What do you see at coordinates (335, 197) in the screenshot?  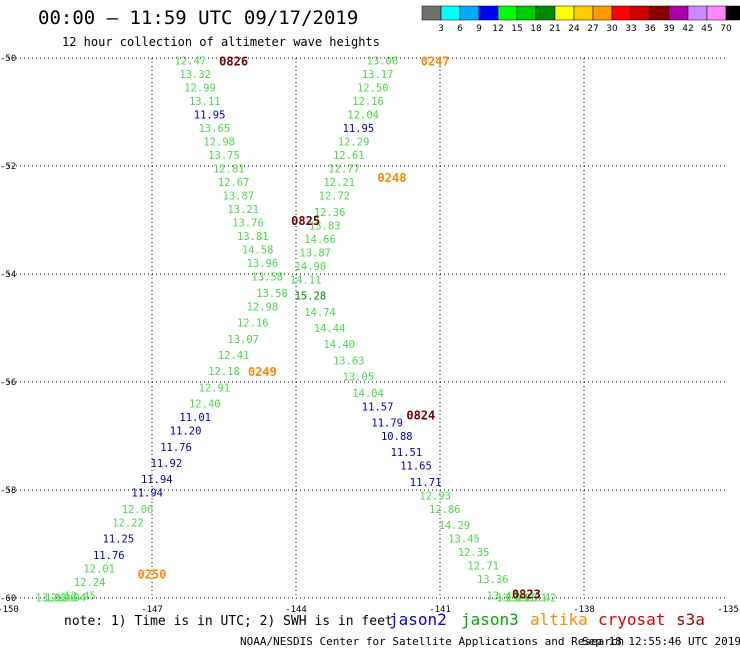 I see `swh-value: 12.72` at bounding box center [335, 197].